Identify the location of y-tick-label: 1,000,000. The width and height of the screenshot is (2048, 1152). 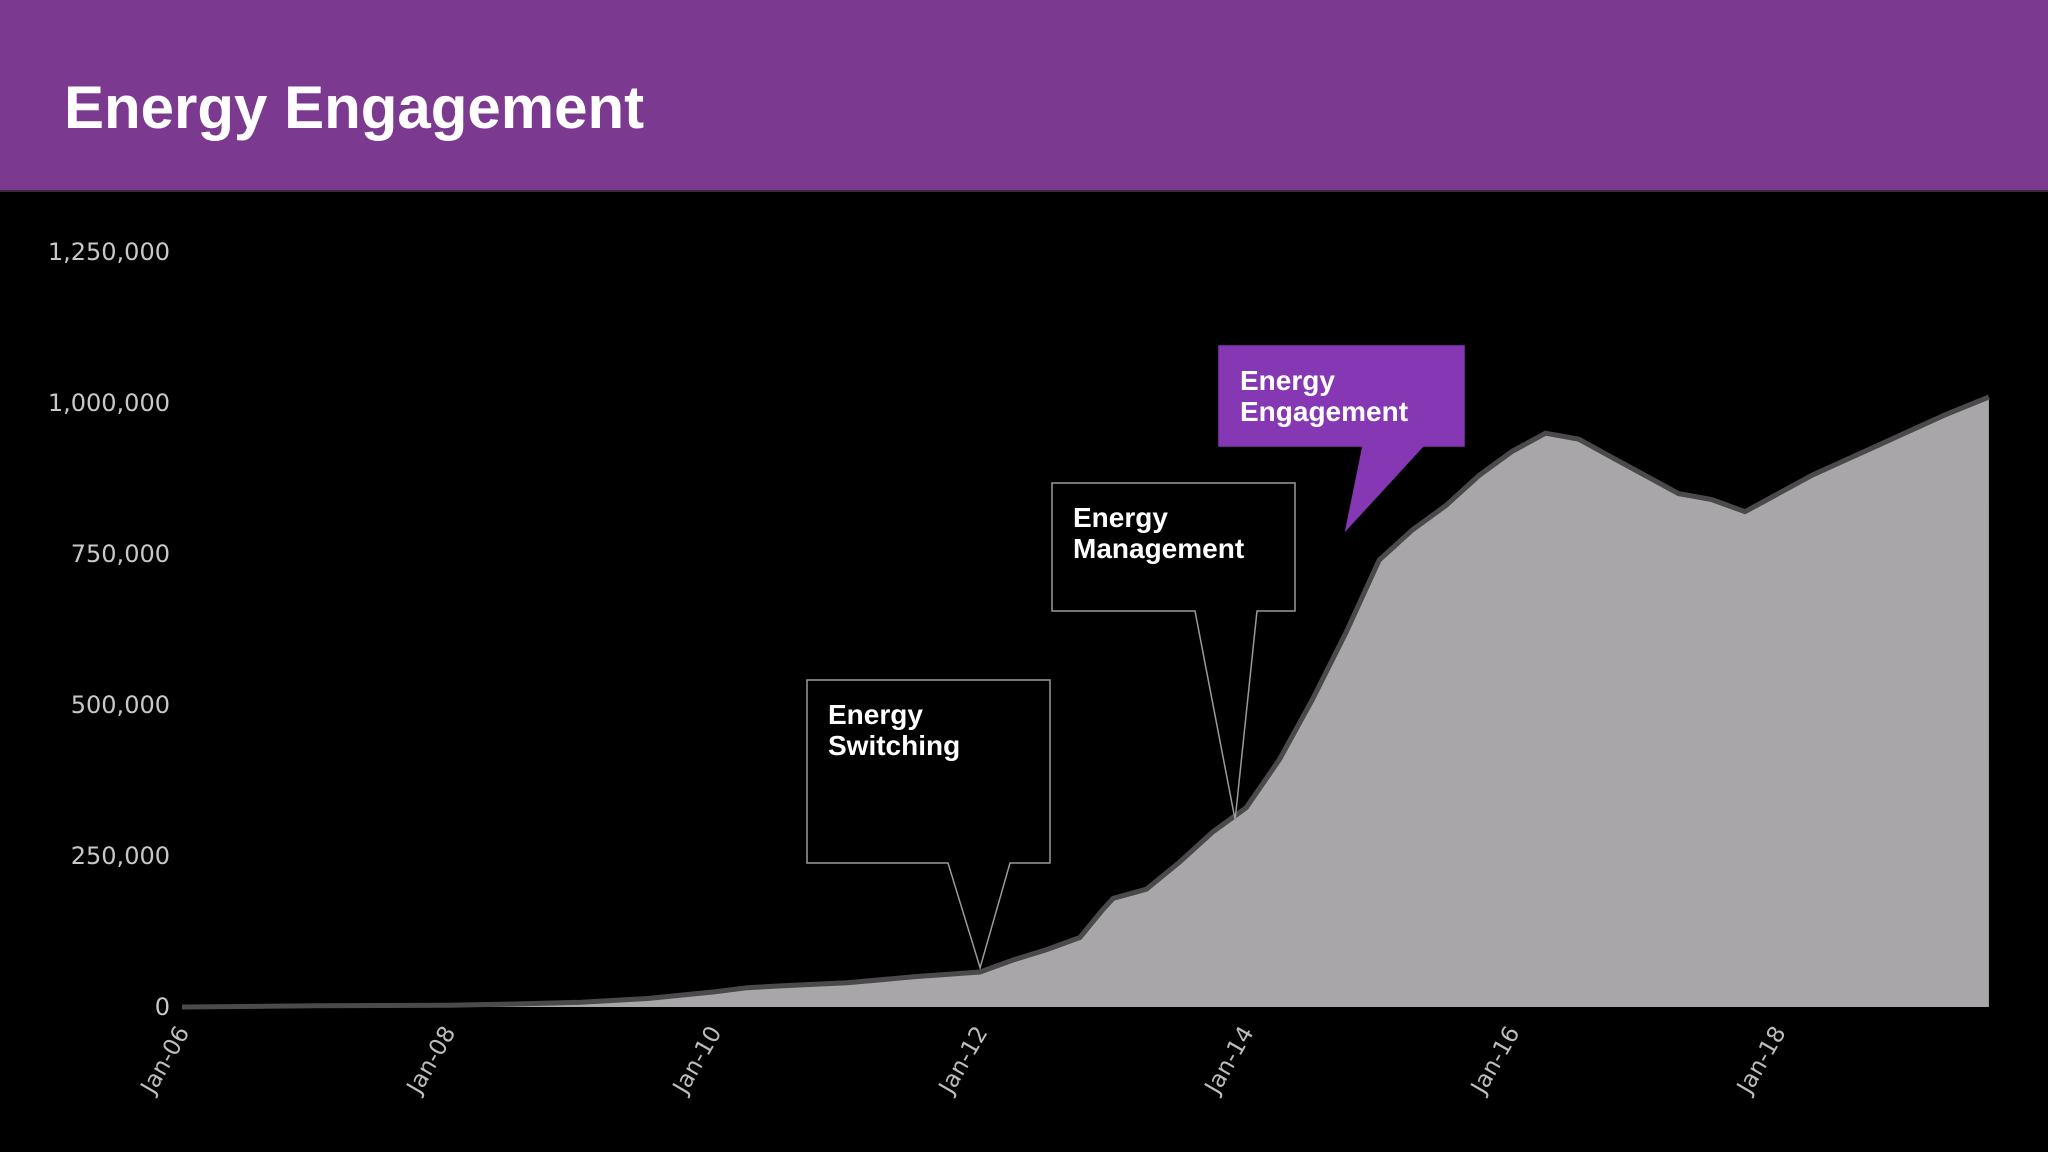
(109, 403).